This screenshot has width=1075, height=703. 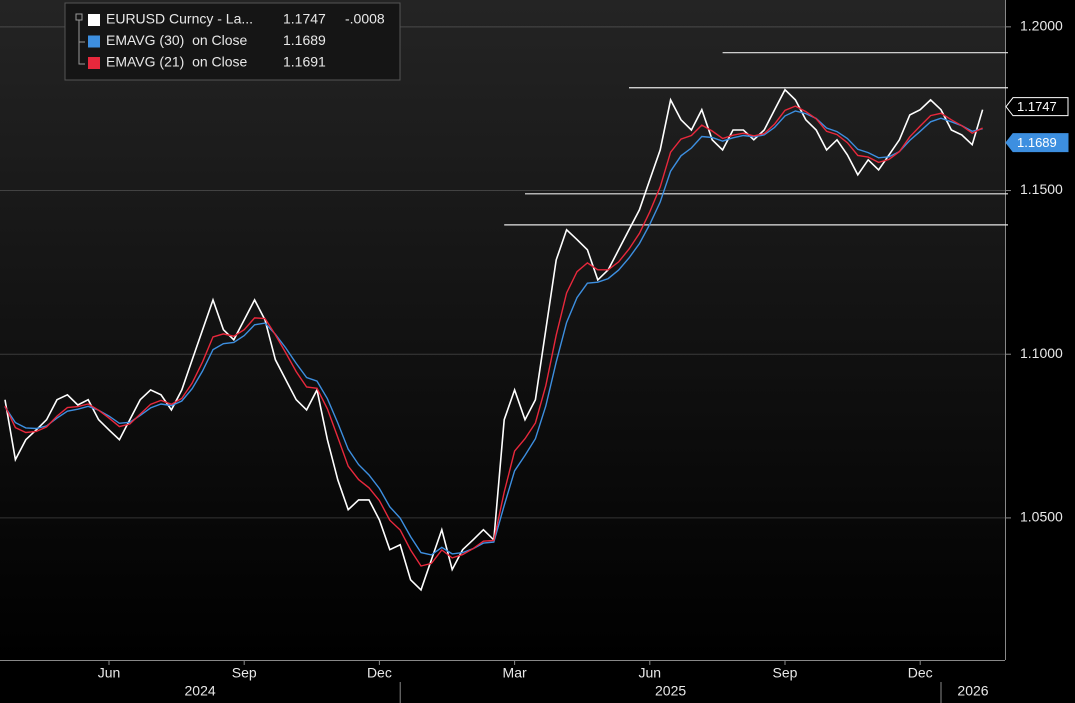 What do you see at coordinates (1041, 26) in the screenshot?
I see `y-tick-label: 1.2000` at bounding box center [1041, 26].